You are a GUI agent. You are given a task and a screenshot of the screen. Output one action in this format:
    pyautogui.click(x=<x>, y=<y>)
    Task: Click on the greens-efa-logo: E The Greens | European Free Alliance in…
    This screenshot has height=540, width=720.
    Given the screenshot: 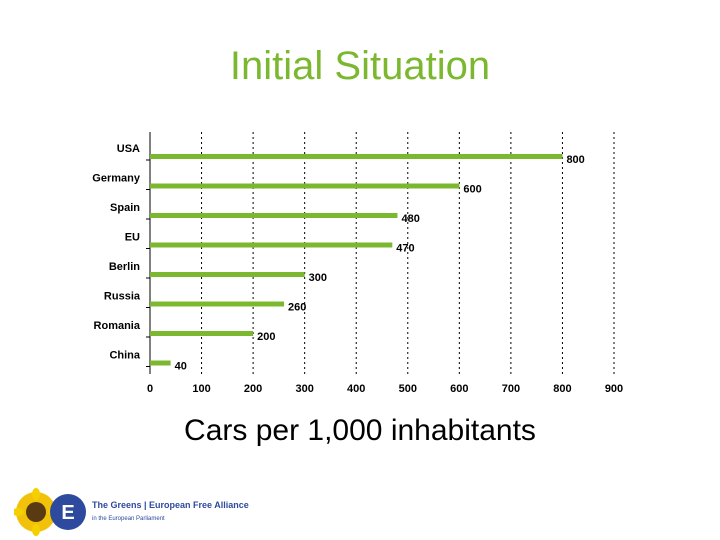 What is the action you would take?
    pyautogui.click(x=131, y=512)
    